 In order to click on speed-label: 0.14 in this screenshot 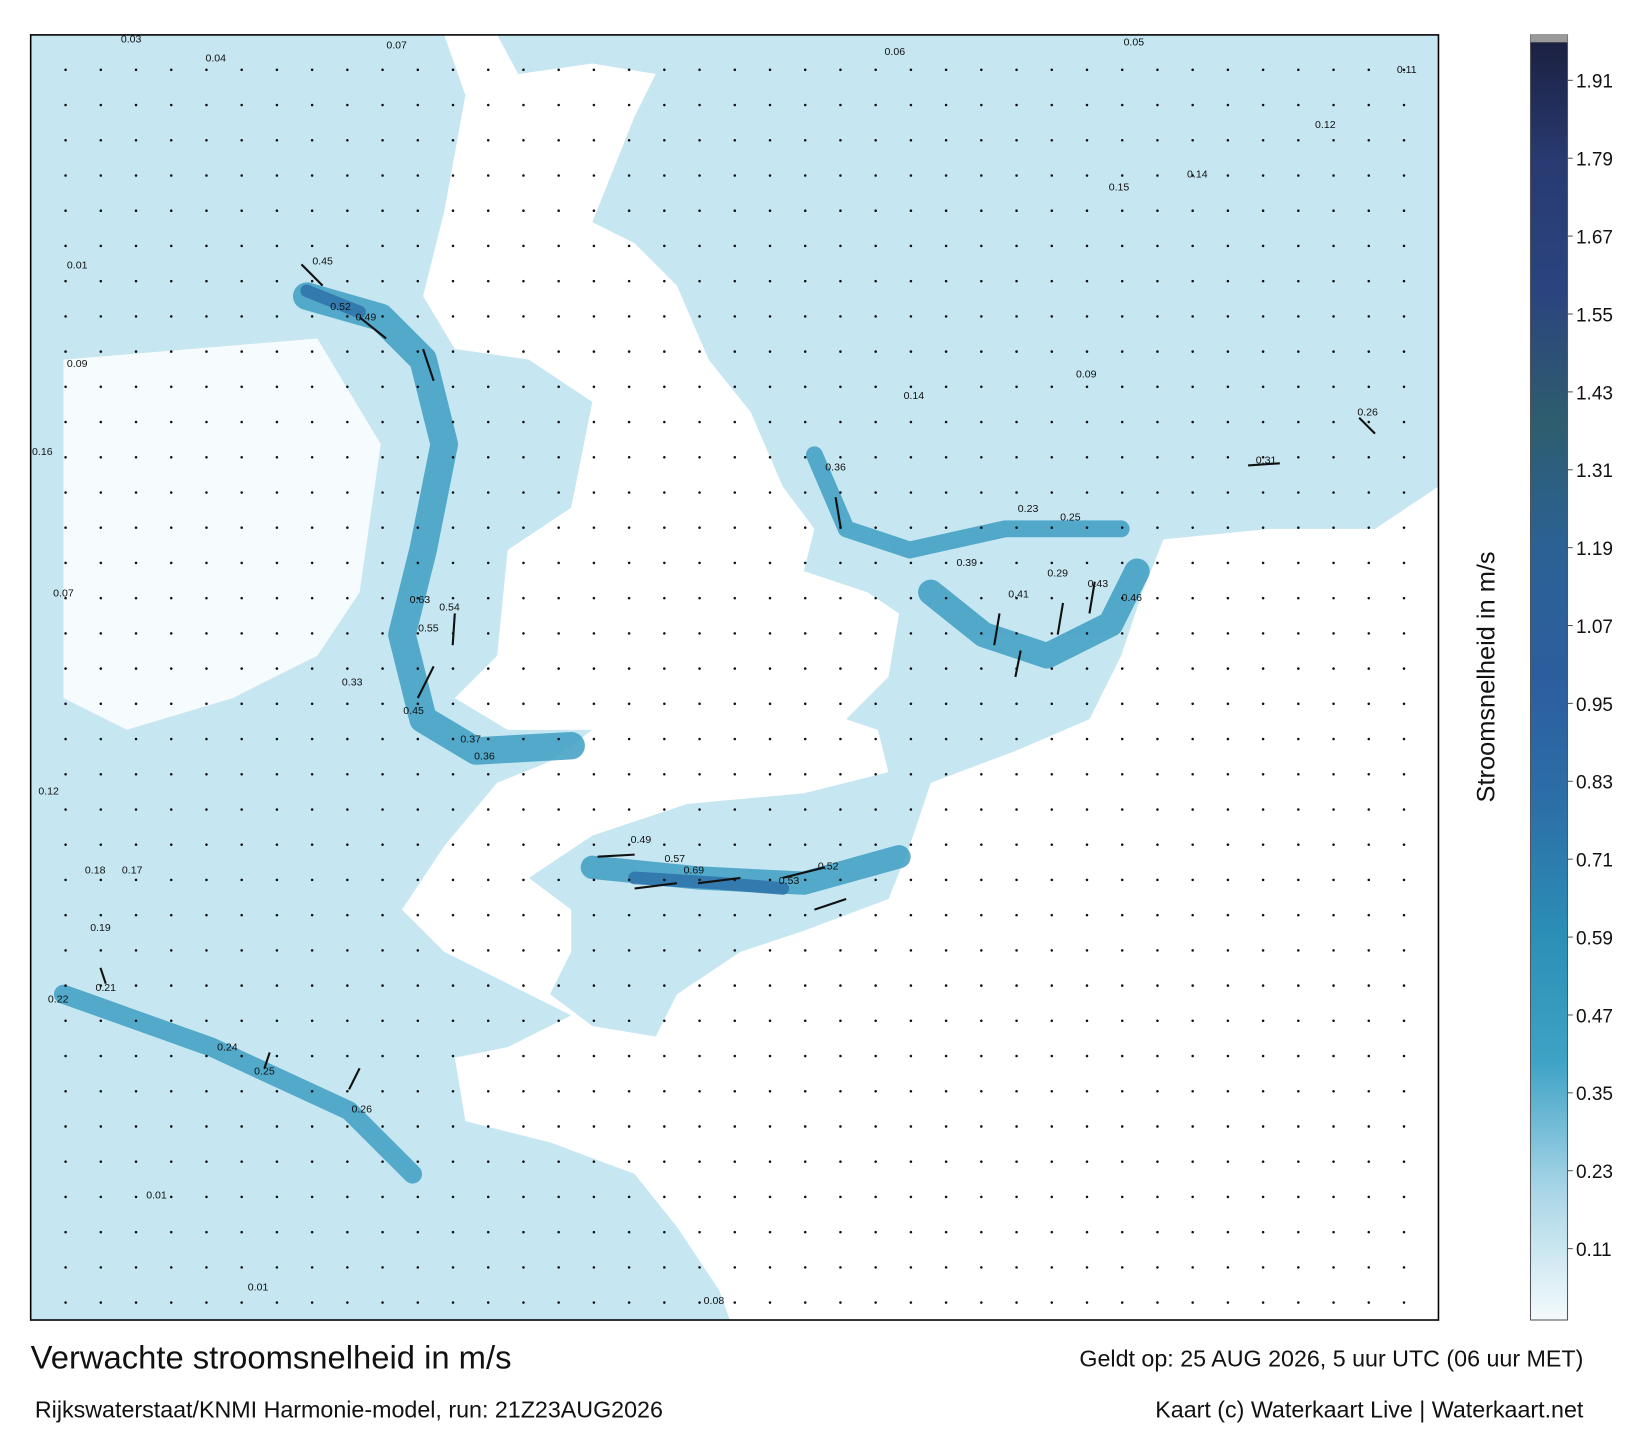, I will do `click(914, 396)`.